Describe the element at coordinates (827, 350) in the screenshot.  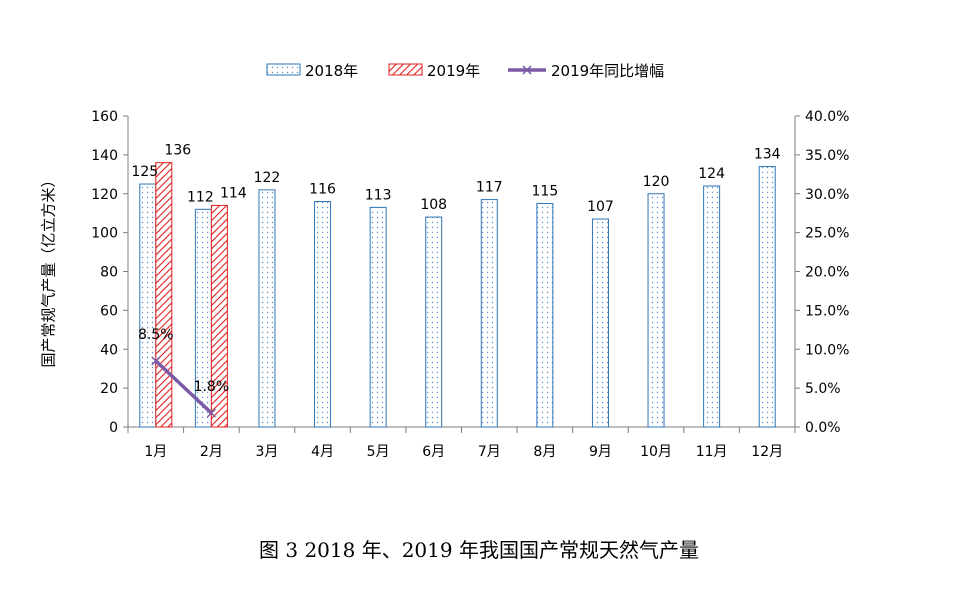
I see `y2-tick-label: 10.0%` at that location.